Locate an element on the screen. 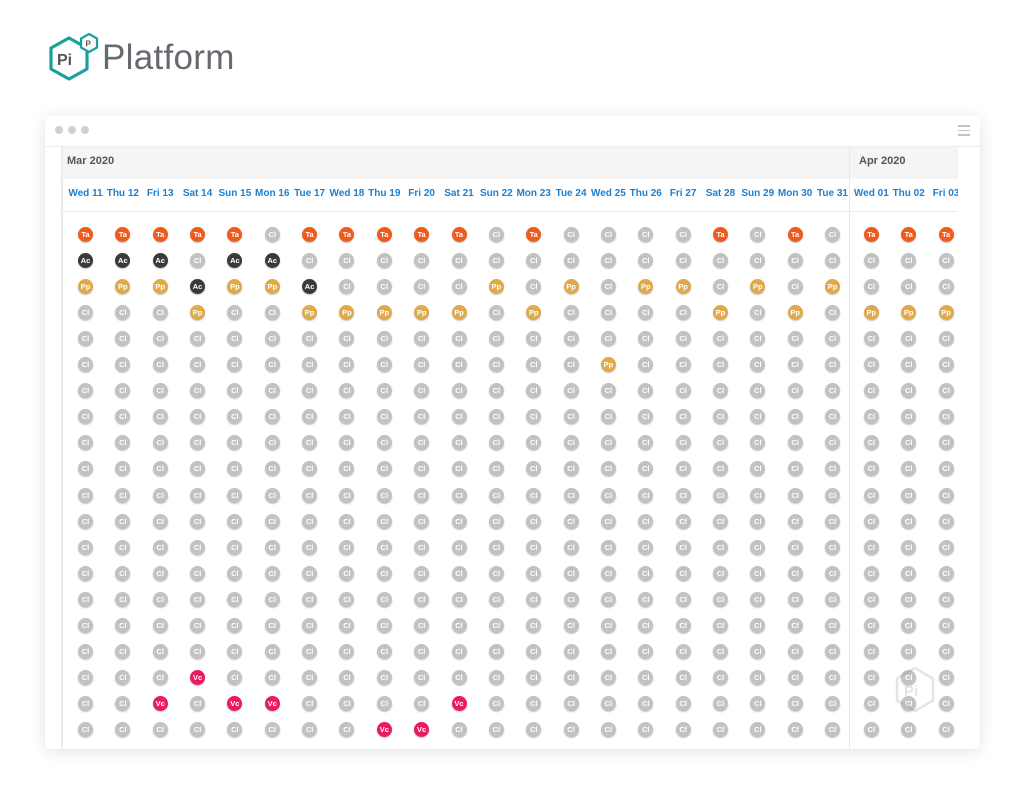 This screenshot has width=1022, height=793. day-header: Wed 01 is located at coordinates (871, 193).